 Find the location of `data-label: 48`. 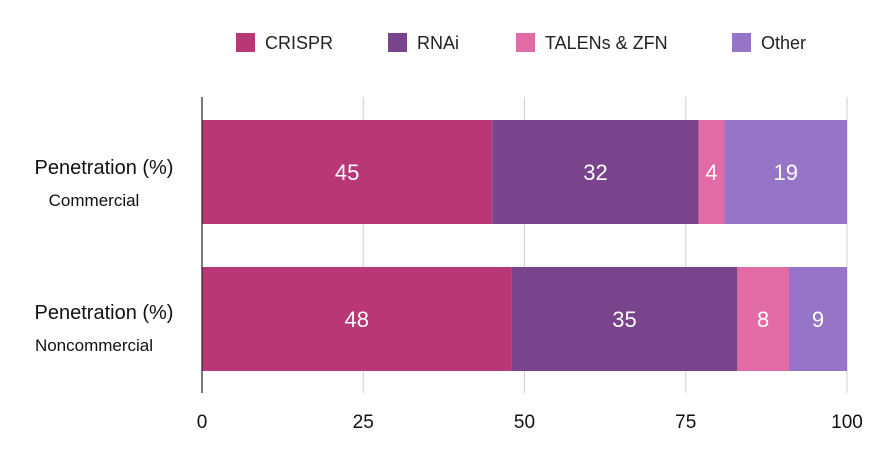

data-label: 48 is located at coordinates (357, 319).